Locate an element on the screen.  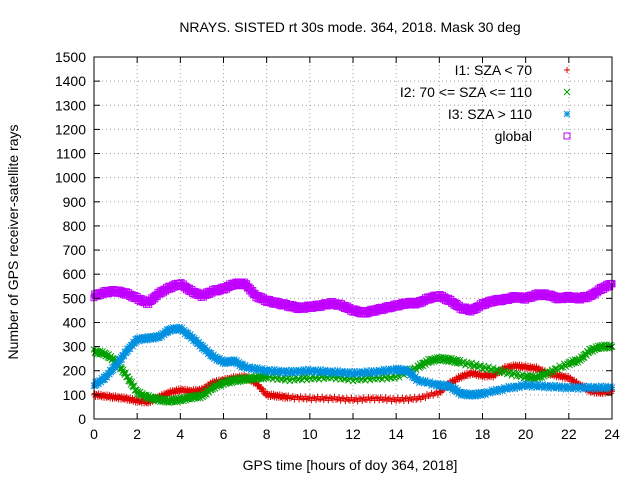
x-tick-label: 12 is located at coordinates (353, 434).